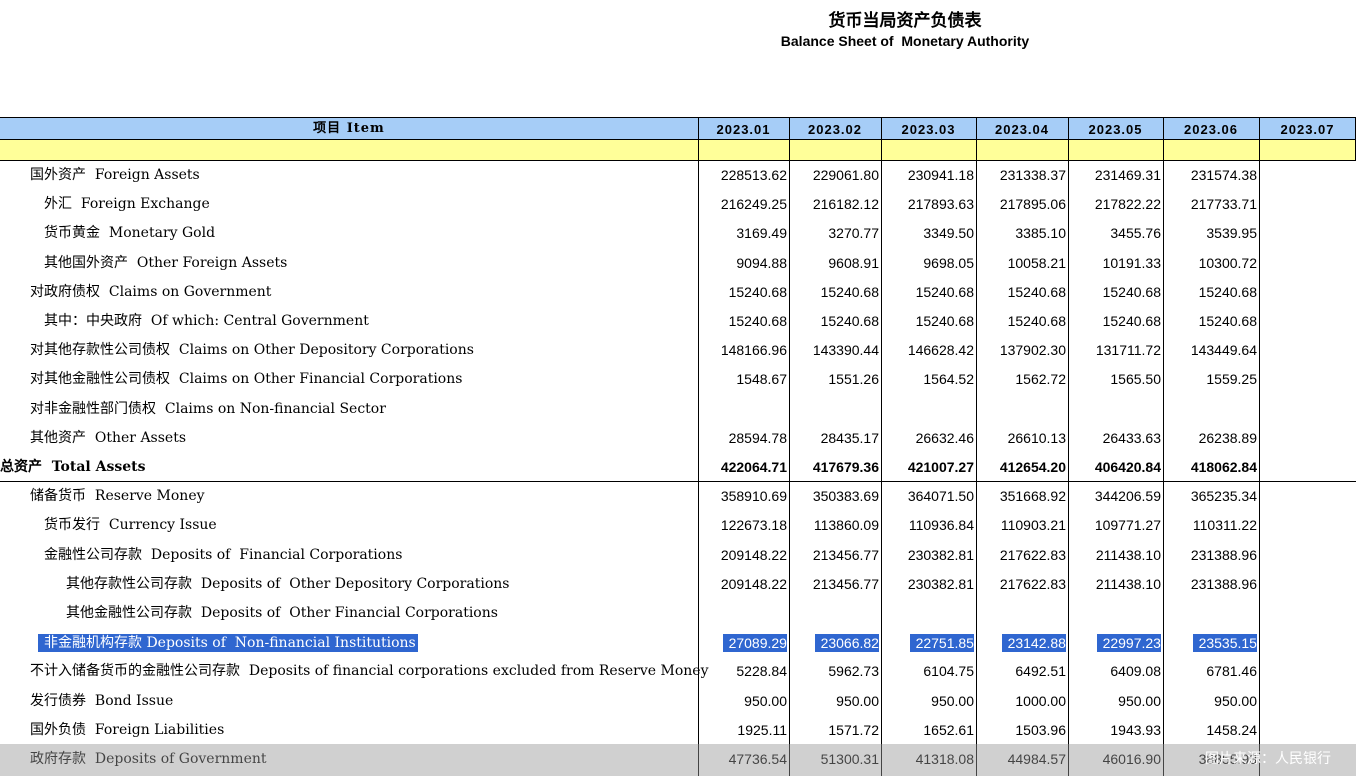 The image size is (1356, 776). I want to click on value-cell: 231388.96, so click(1223, 554).